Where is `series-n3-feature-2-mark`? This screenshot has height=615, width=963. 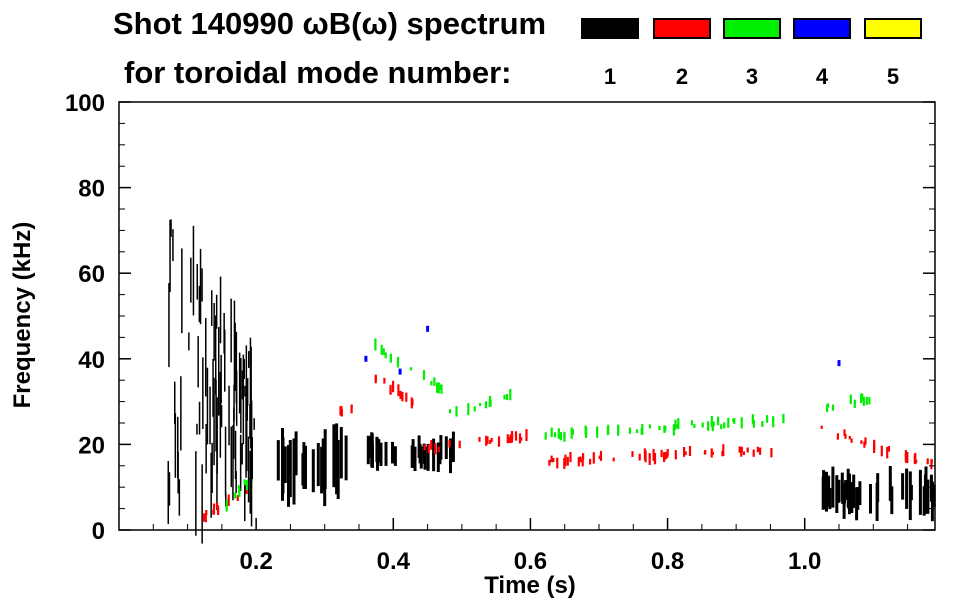
series-n3-feature-2-mark is located at coordinates (507, 397).